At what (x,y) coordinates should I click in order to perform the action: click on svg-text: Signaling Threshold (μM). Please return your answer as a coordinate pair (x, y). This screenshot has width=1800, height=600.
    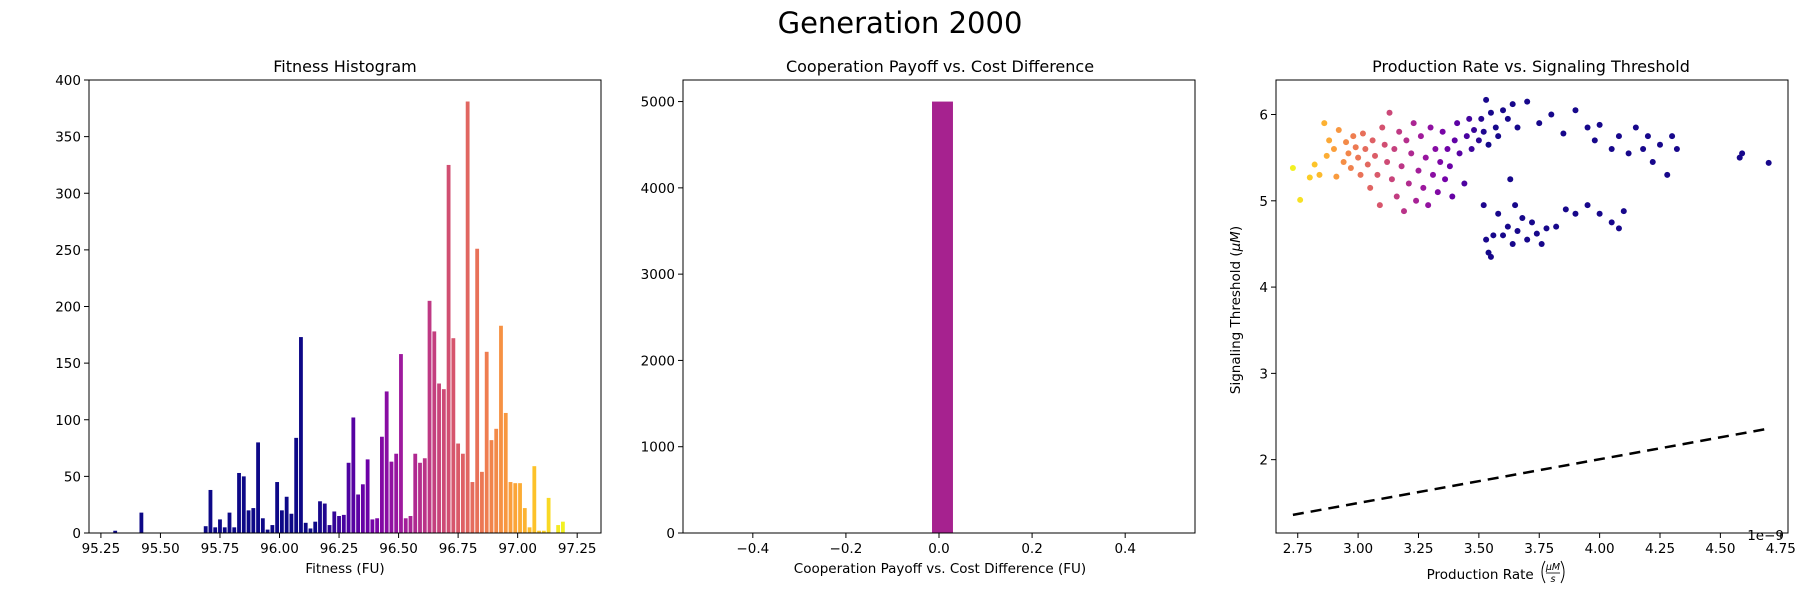
    Looking at the image, I should click on (1236, 310).